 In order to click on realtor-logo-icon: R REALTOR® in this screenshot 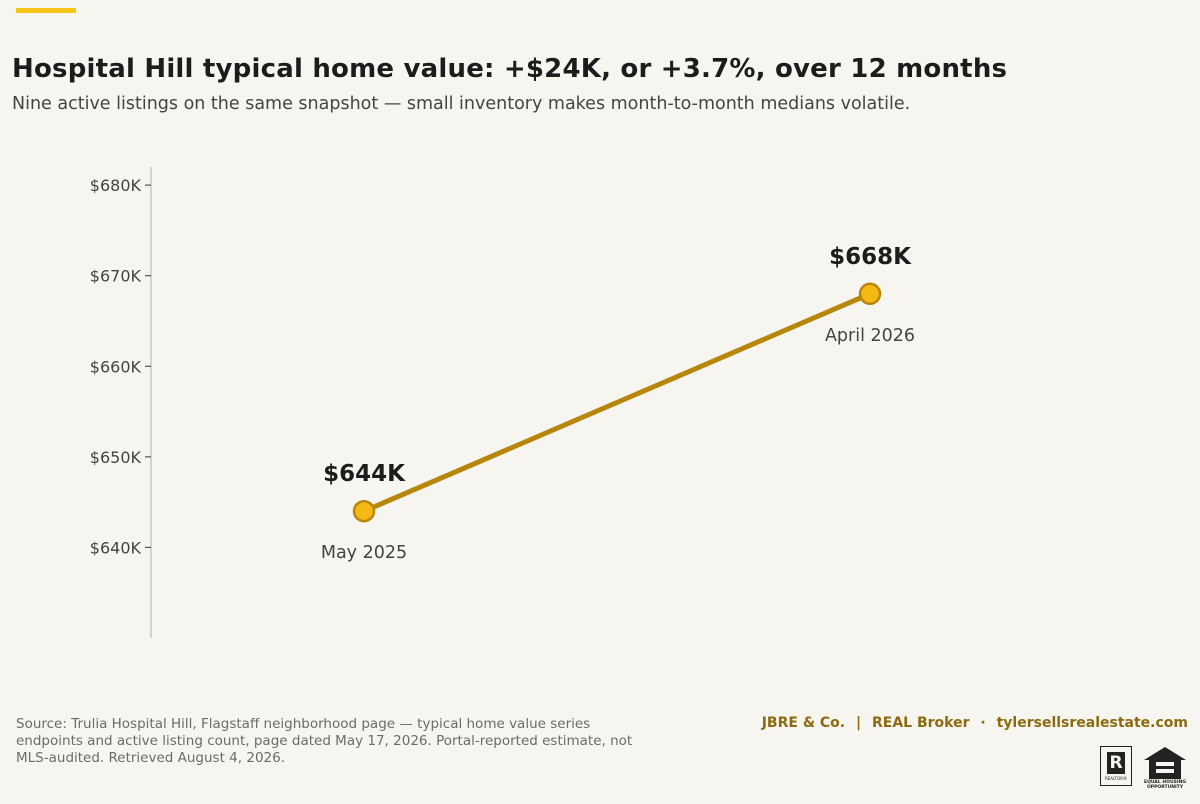, I will do `click(1116, 766)`.